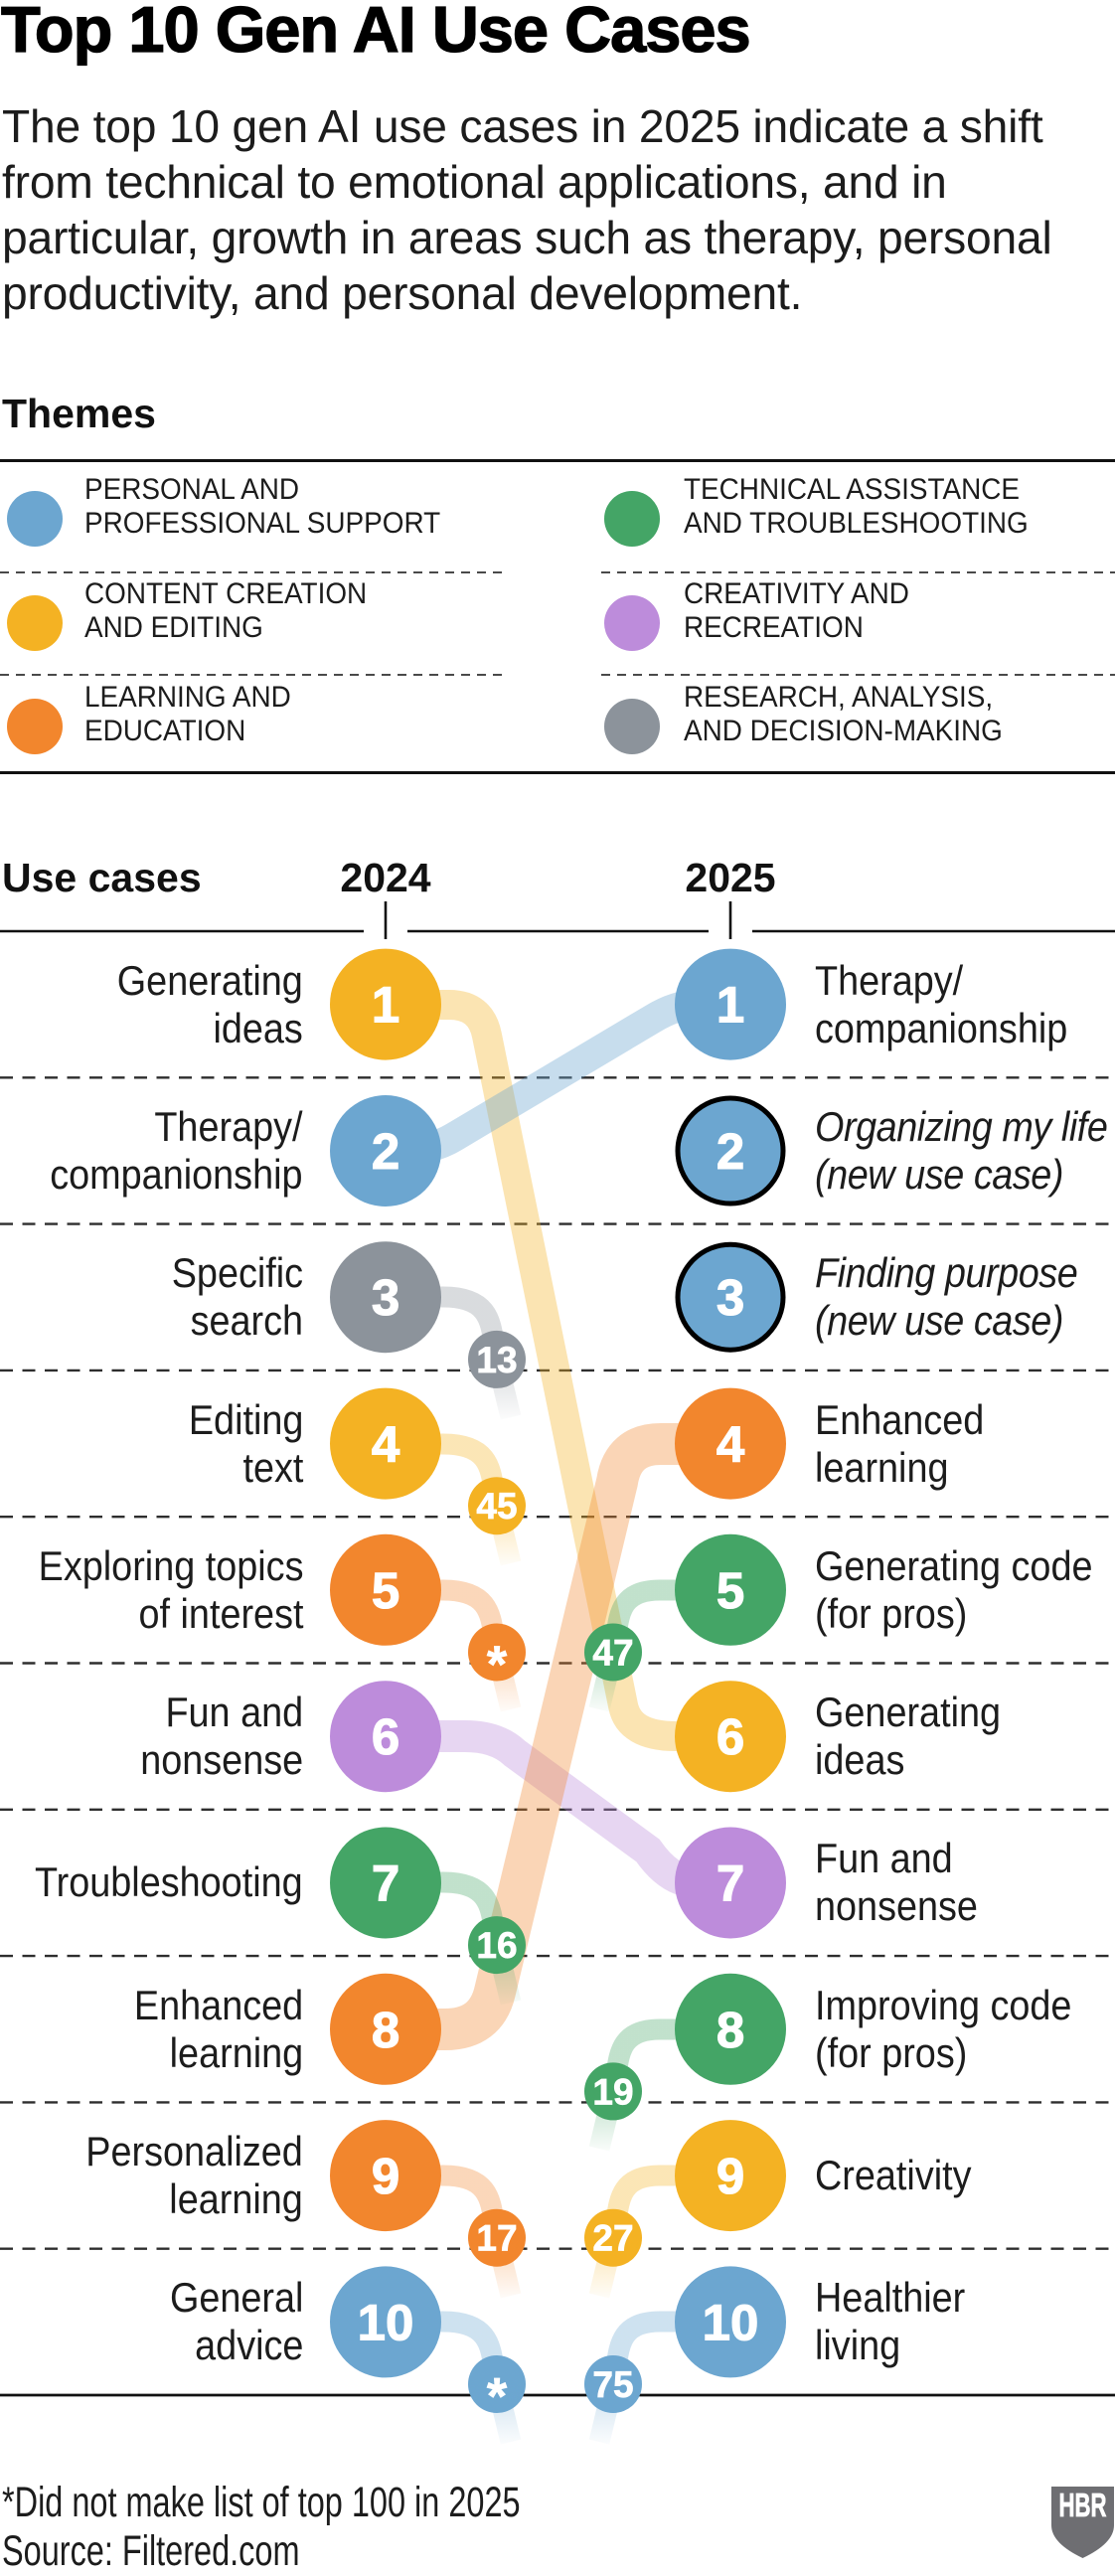 The height and width of the screenshot is (2576, 1115). What do you see at coordinates (496, 1945) in the screenshot?
I see `svg-text: 16` at bounding box center [496, 1945].